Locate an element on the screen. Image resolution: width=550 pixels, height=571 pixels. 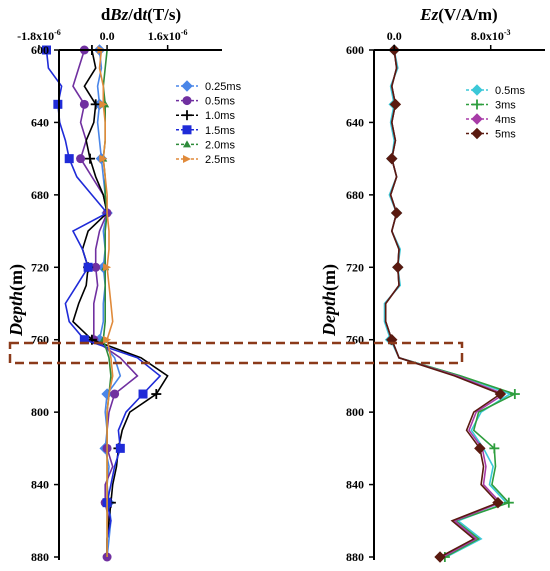
legend-marker-3ms is located at coordinates (477, 104).